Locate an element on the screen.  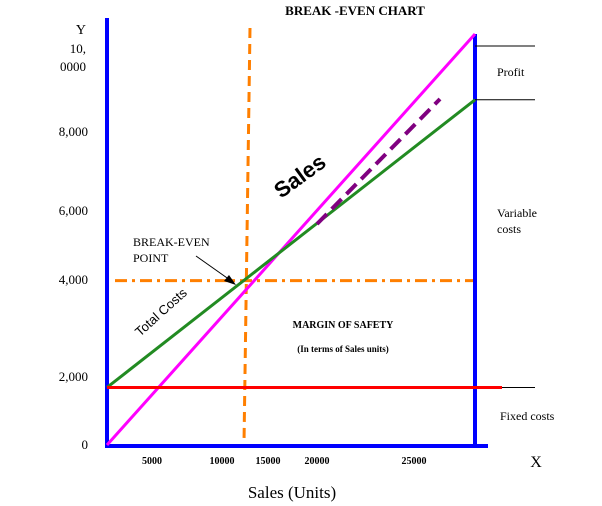
x-tick-label: 5000 is located at coordinates (152, 461).